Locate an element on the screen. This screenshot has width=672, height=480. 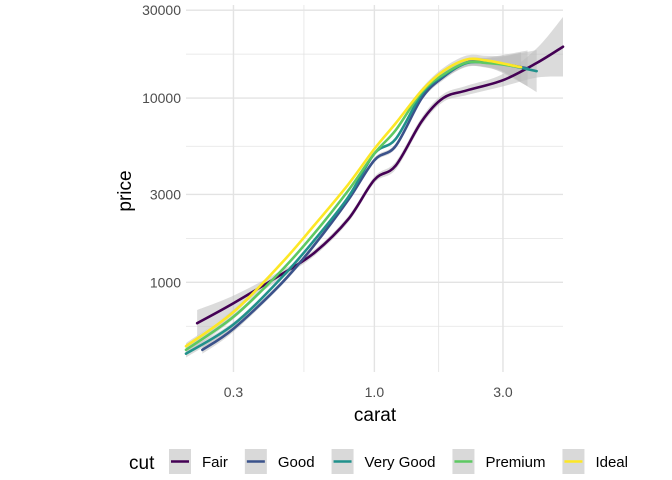
x-axis-ticks: 0.3 1.0 3.0 is located at coordinates (368, 392).